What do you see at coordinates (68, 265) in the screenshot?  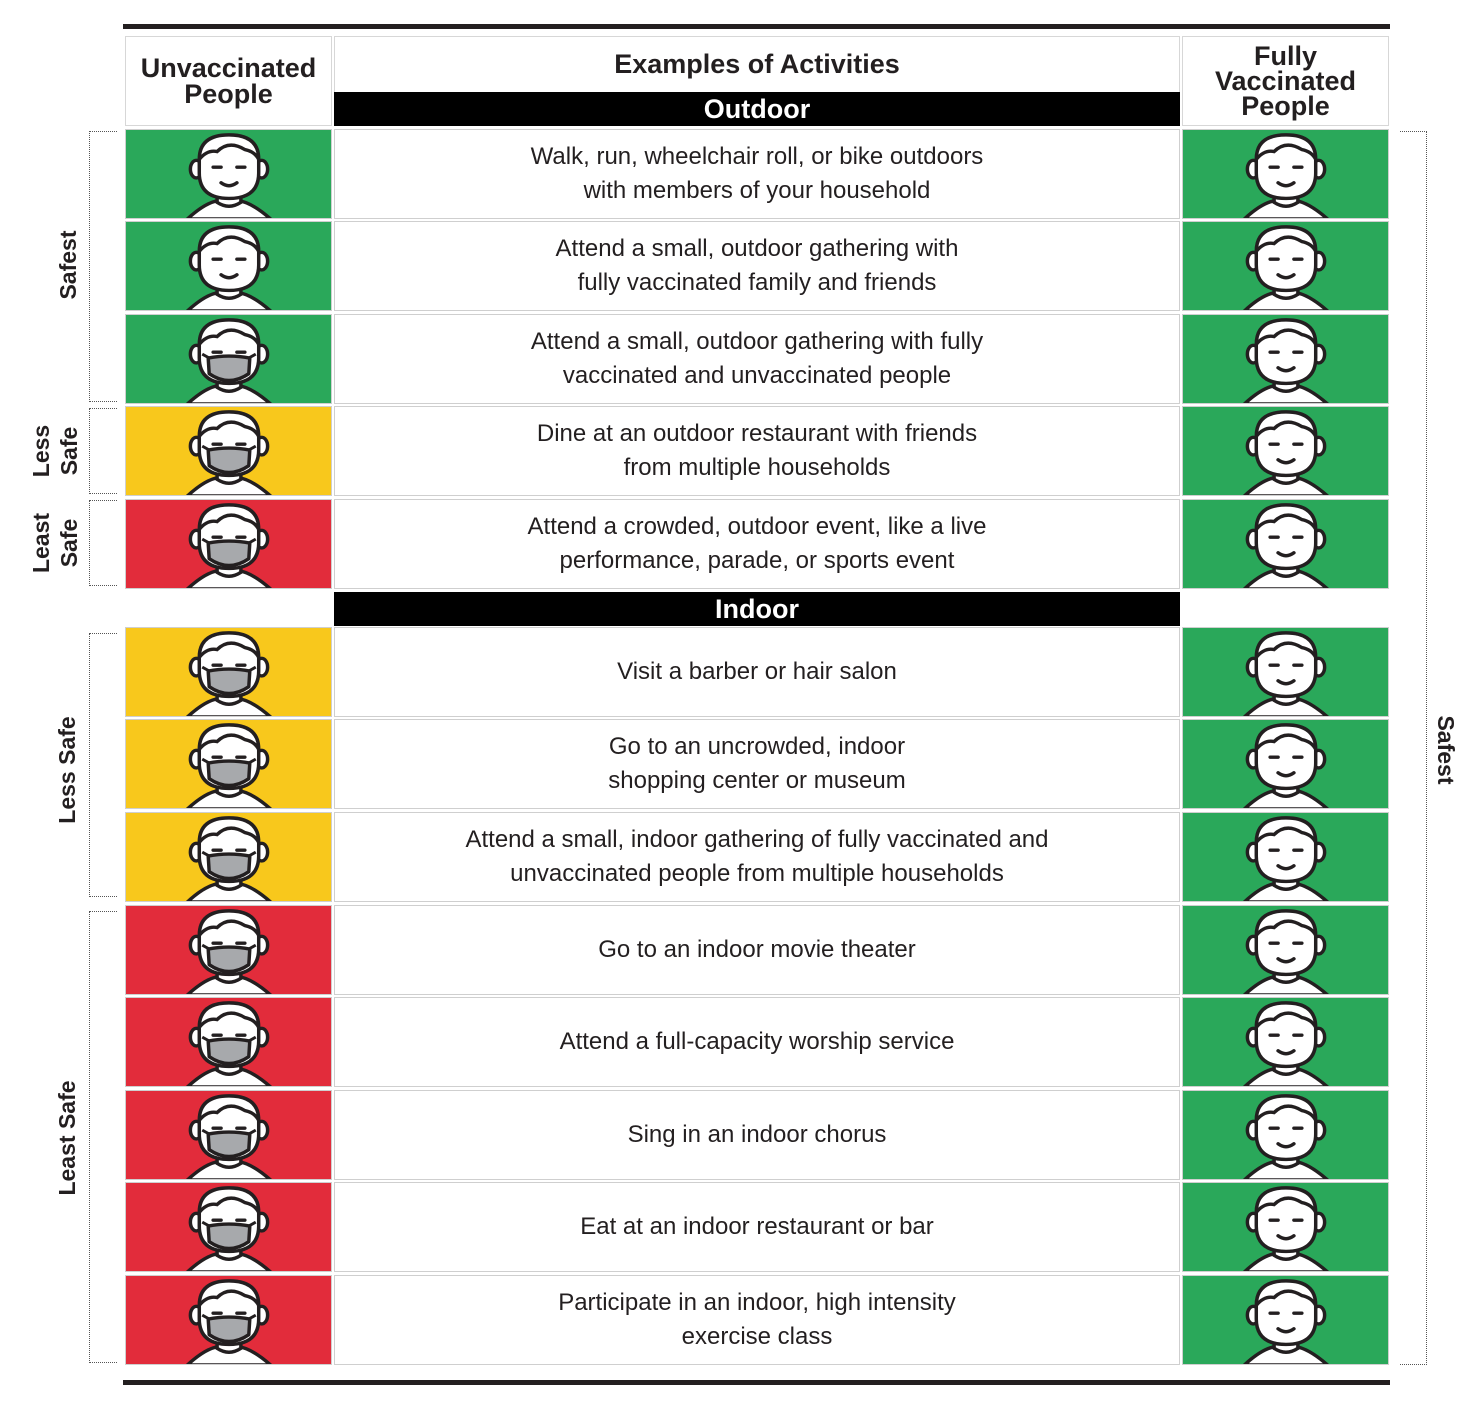 I see `label-outdoor-safest: Safest` at bounding box center [68, 265].